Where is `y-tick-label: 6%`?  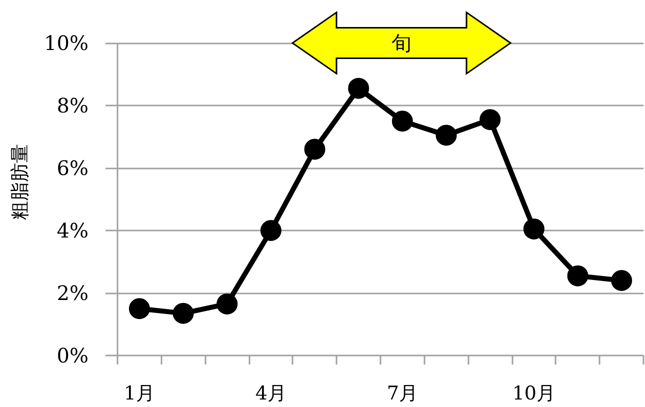 y-tick-label: 6% is located at coordinates (72, 168).